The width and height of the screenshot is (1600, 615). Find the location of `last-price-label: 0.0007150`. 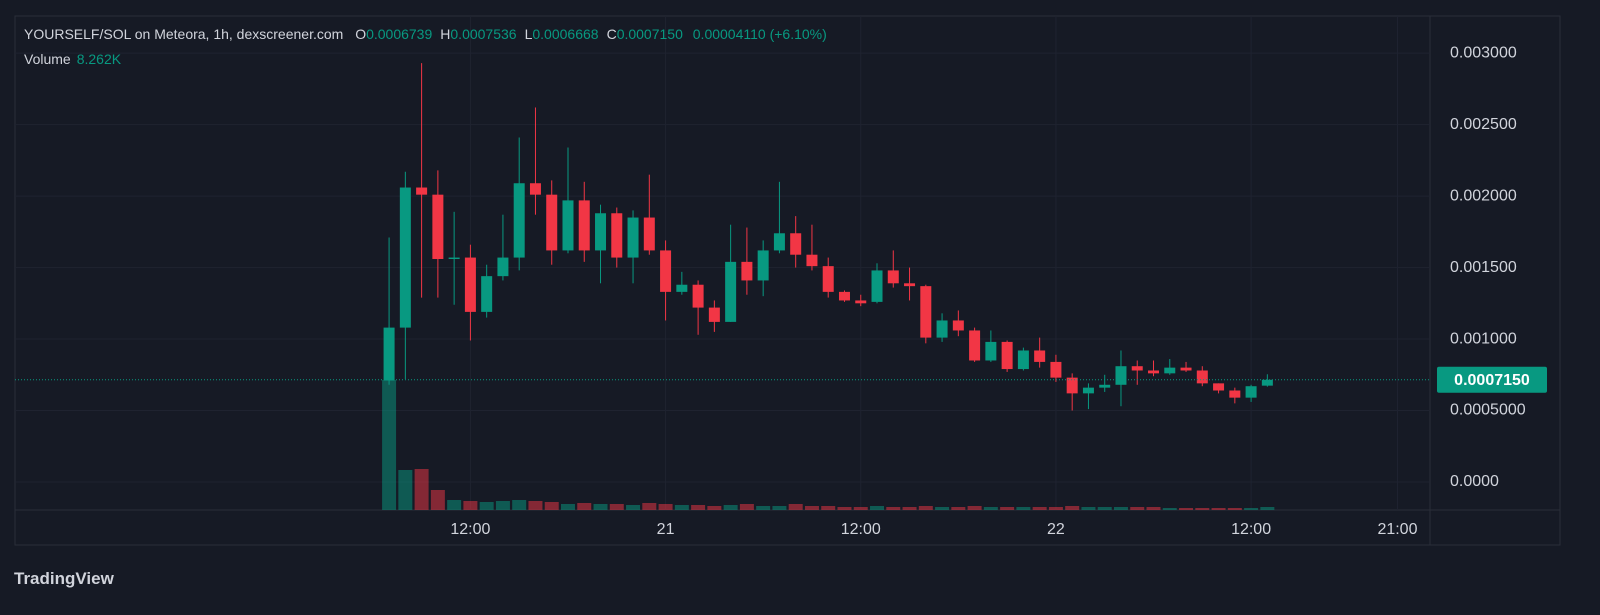

last-price-label: 0.0007150 is located at coordinates (1492, 380).